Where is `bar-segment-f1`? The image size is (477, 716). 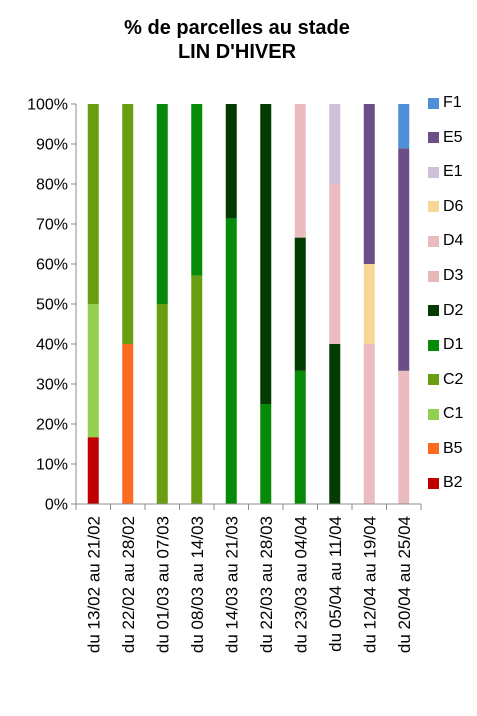
bar-segment-f1 is located at coordinates (404, 126).